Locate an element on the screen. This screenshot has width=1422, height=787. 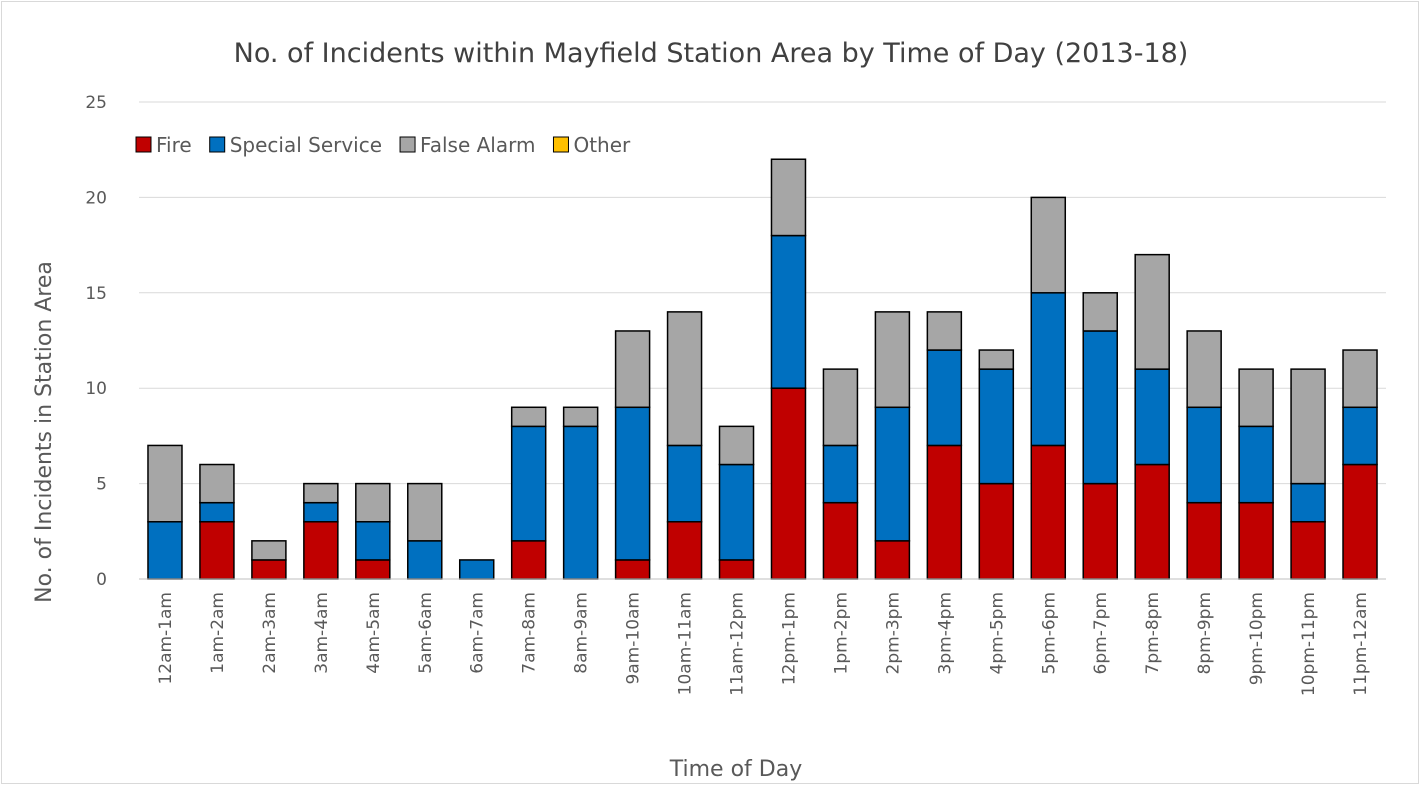
legend-label: Special Service is located at coordinates (306, 145).